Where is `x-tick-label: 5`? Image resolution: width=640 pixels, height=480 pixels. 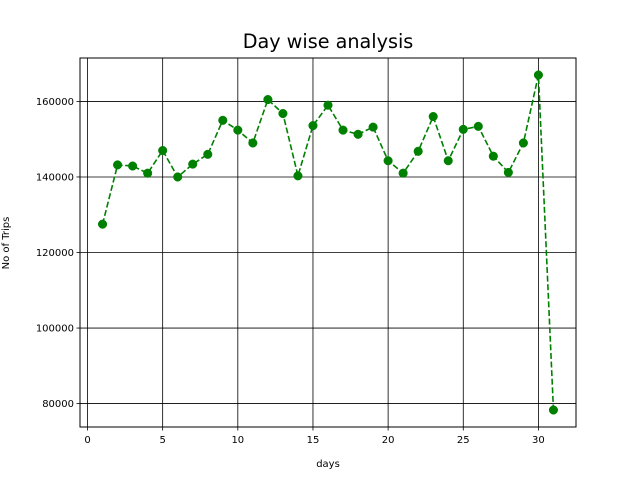
x-tick-label: 5 is located at coordinates (162, 440).